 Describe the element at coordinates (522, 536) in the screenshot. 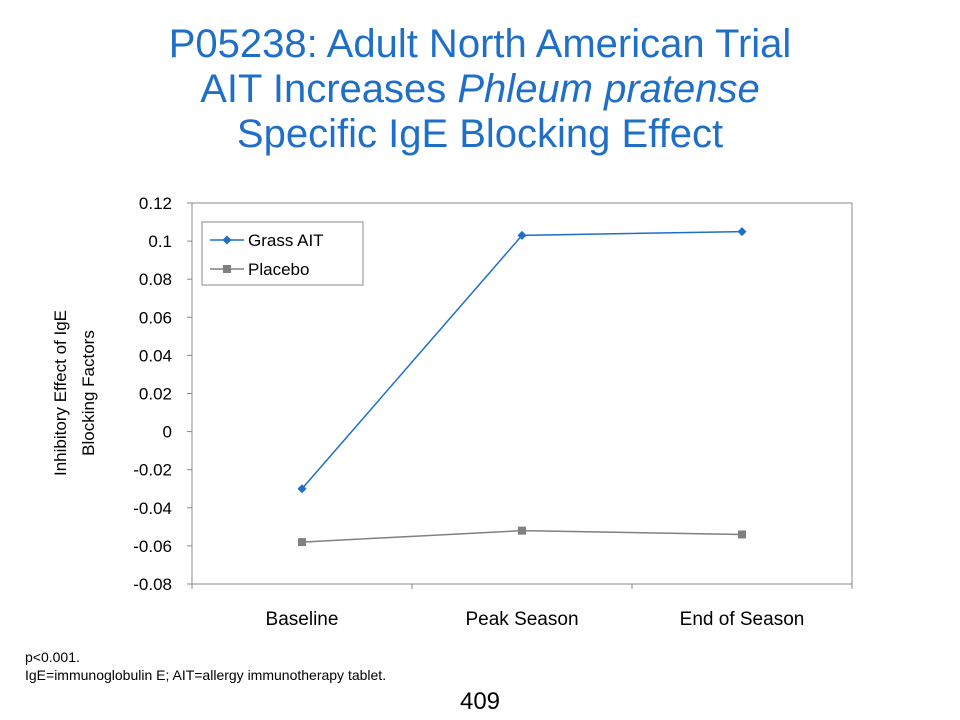

I see `series-placebo` at that location.